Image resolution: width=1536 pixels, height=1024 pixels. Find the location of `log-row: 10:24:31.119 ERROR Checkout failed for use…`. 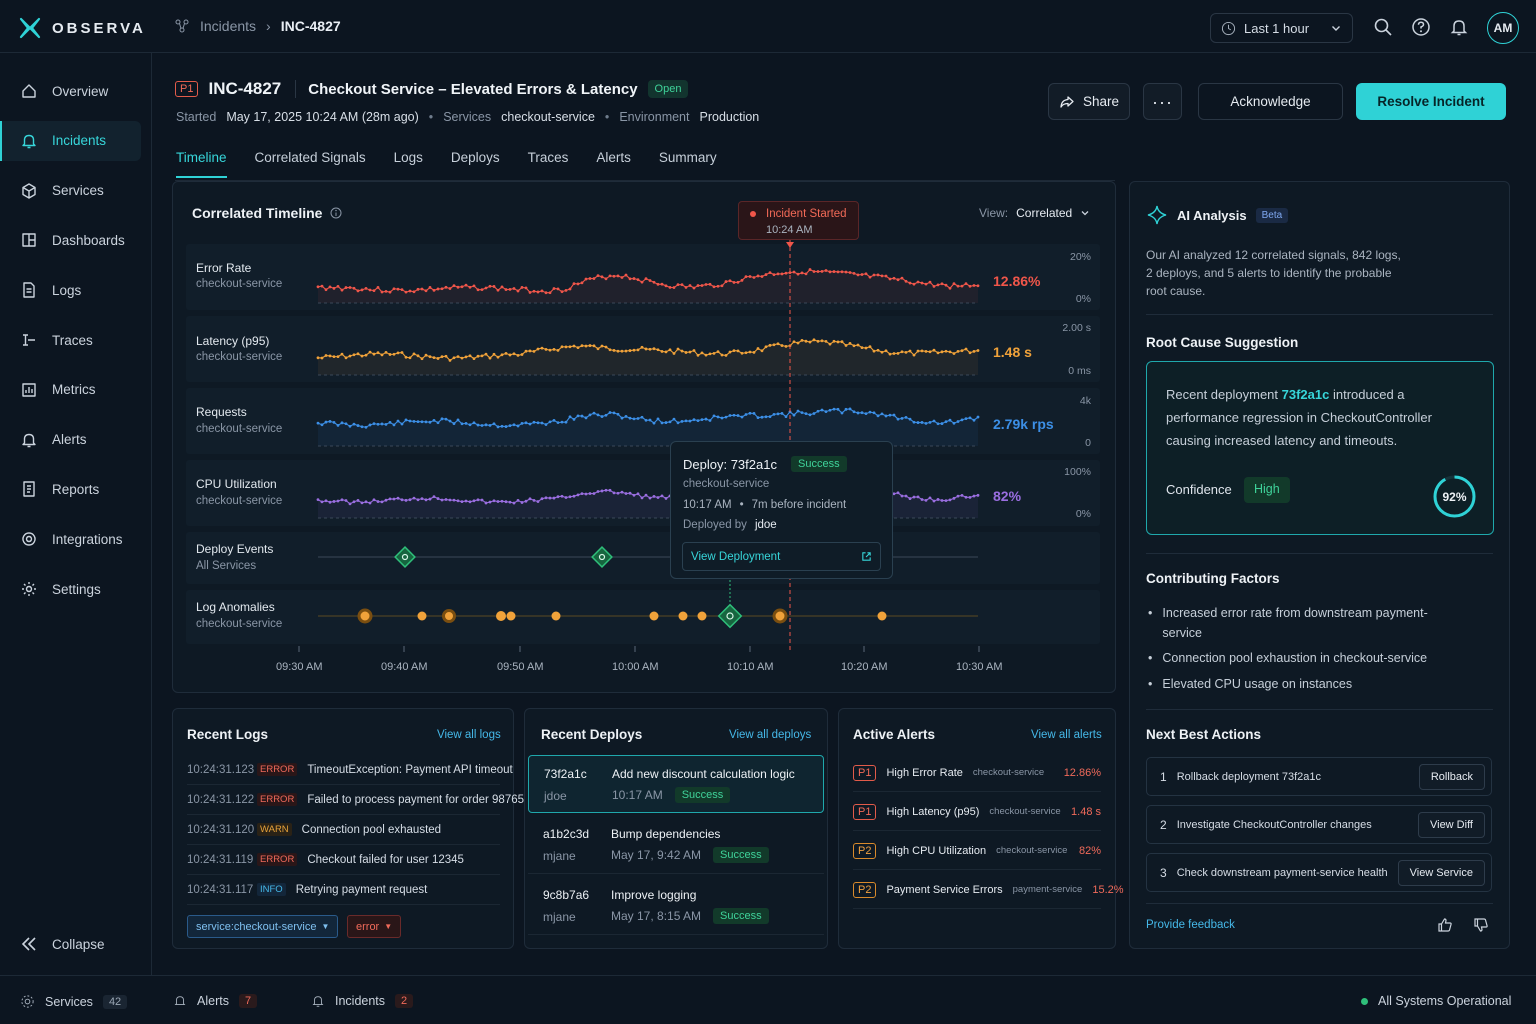

log-row: 10:24:31.119 ERROR Checkout failed for use… is located at coordinates (343, 860).